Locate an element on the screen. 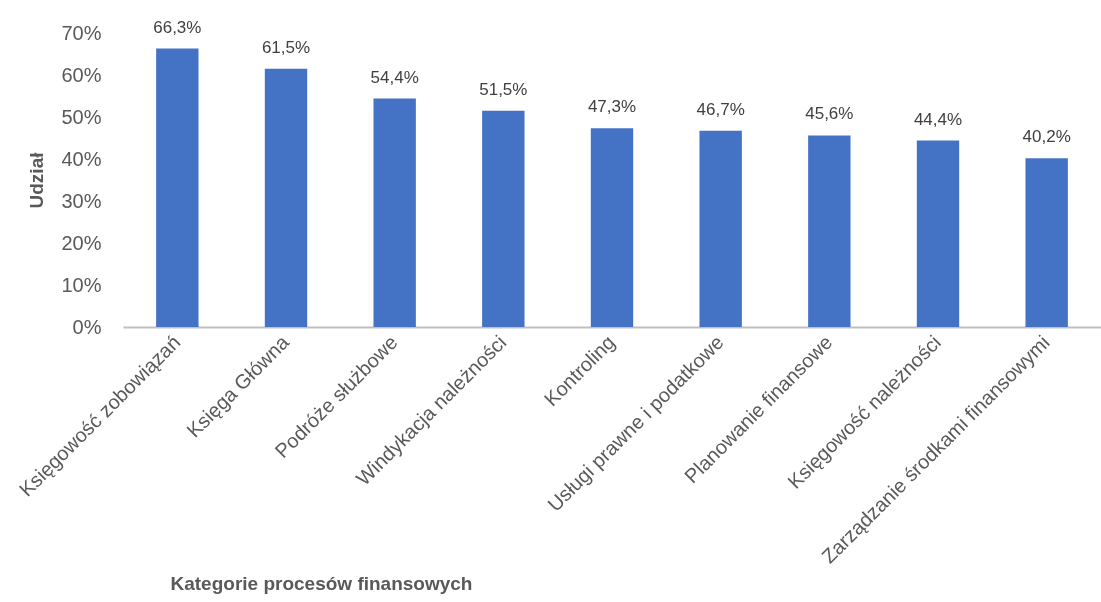 This screenshot has height=602, width=1101. y-axis-title: Udział is located at coordinates (37, 180).